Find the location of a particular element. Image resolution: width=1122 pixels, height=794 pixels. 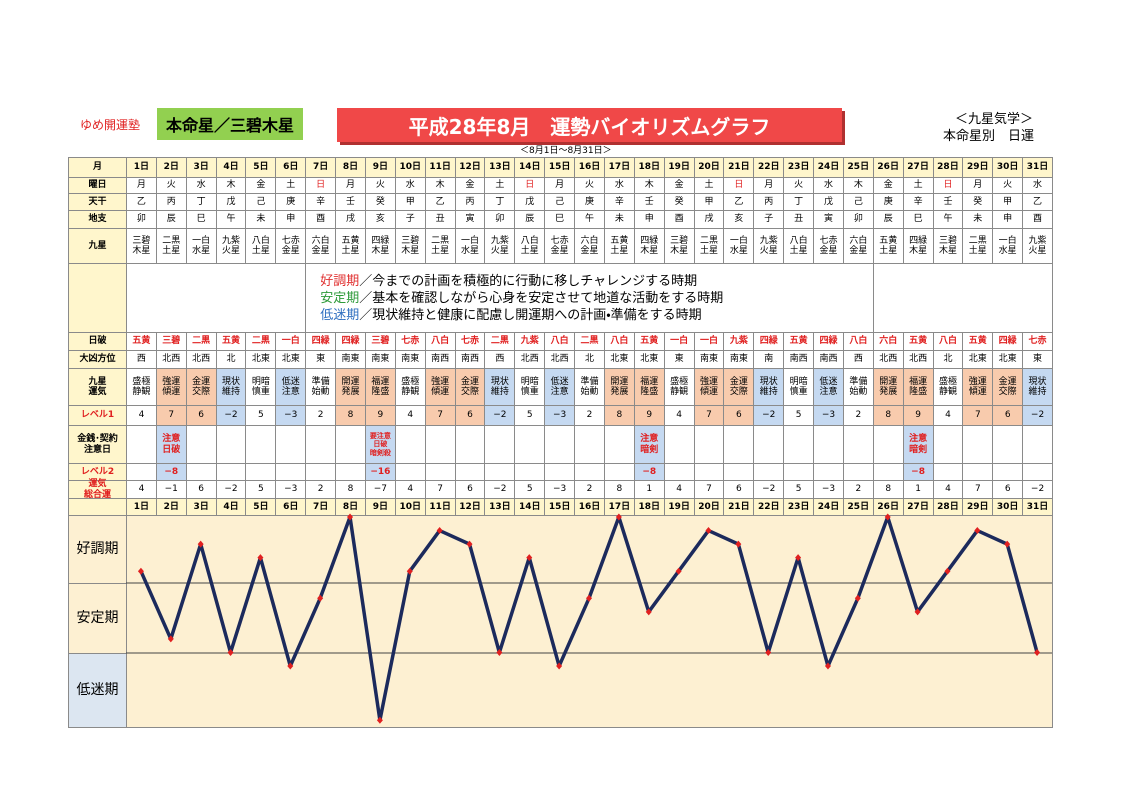

cell: 開運 発展 is located at coordinates (888, 387).